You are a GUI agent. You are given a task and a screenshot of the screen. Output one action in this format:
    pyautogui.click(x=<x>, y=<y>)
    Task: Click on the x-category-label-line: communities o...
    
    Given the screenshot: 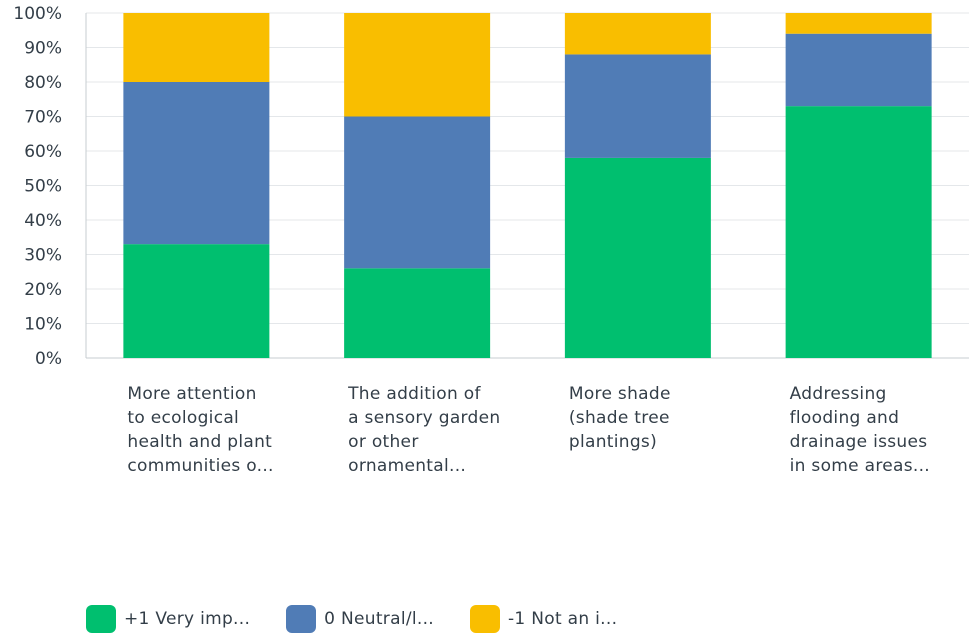 What is the action you would take?
    pyautogui.click(x=200, y=466)
    